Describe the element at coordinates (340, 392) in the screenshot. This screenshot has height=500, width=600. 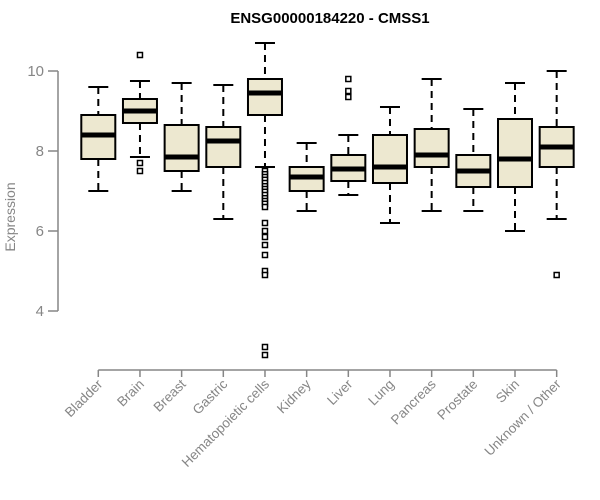
I see `category-label-liver: Liver` at that location.